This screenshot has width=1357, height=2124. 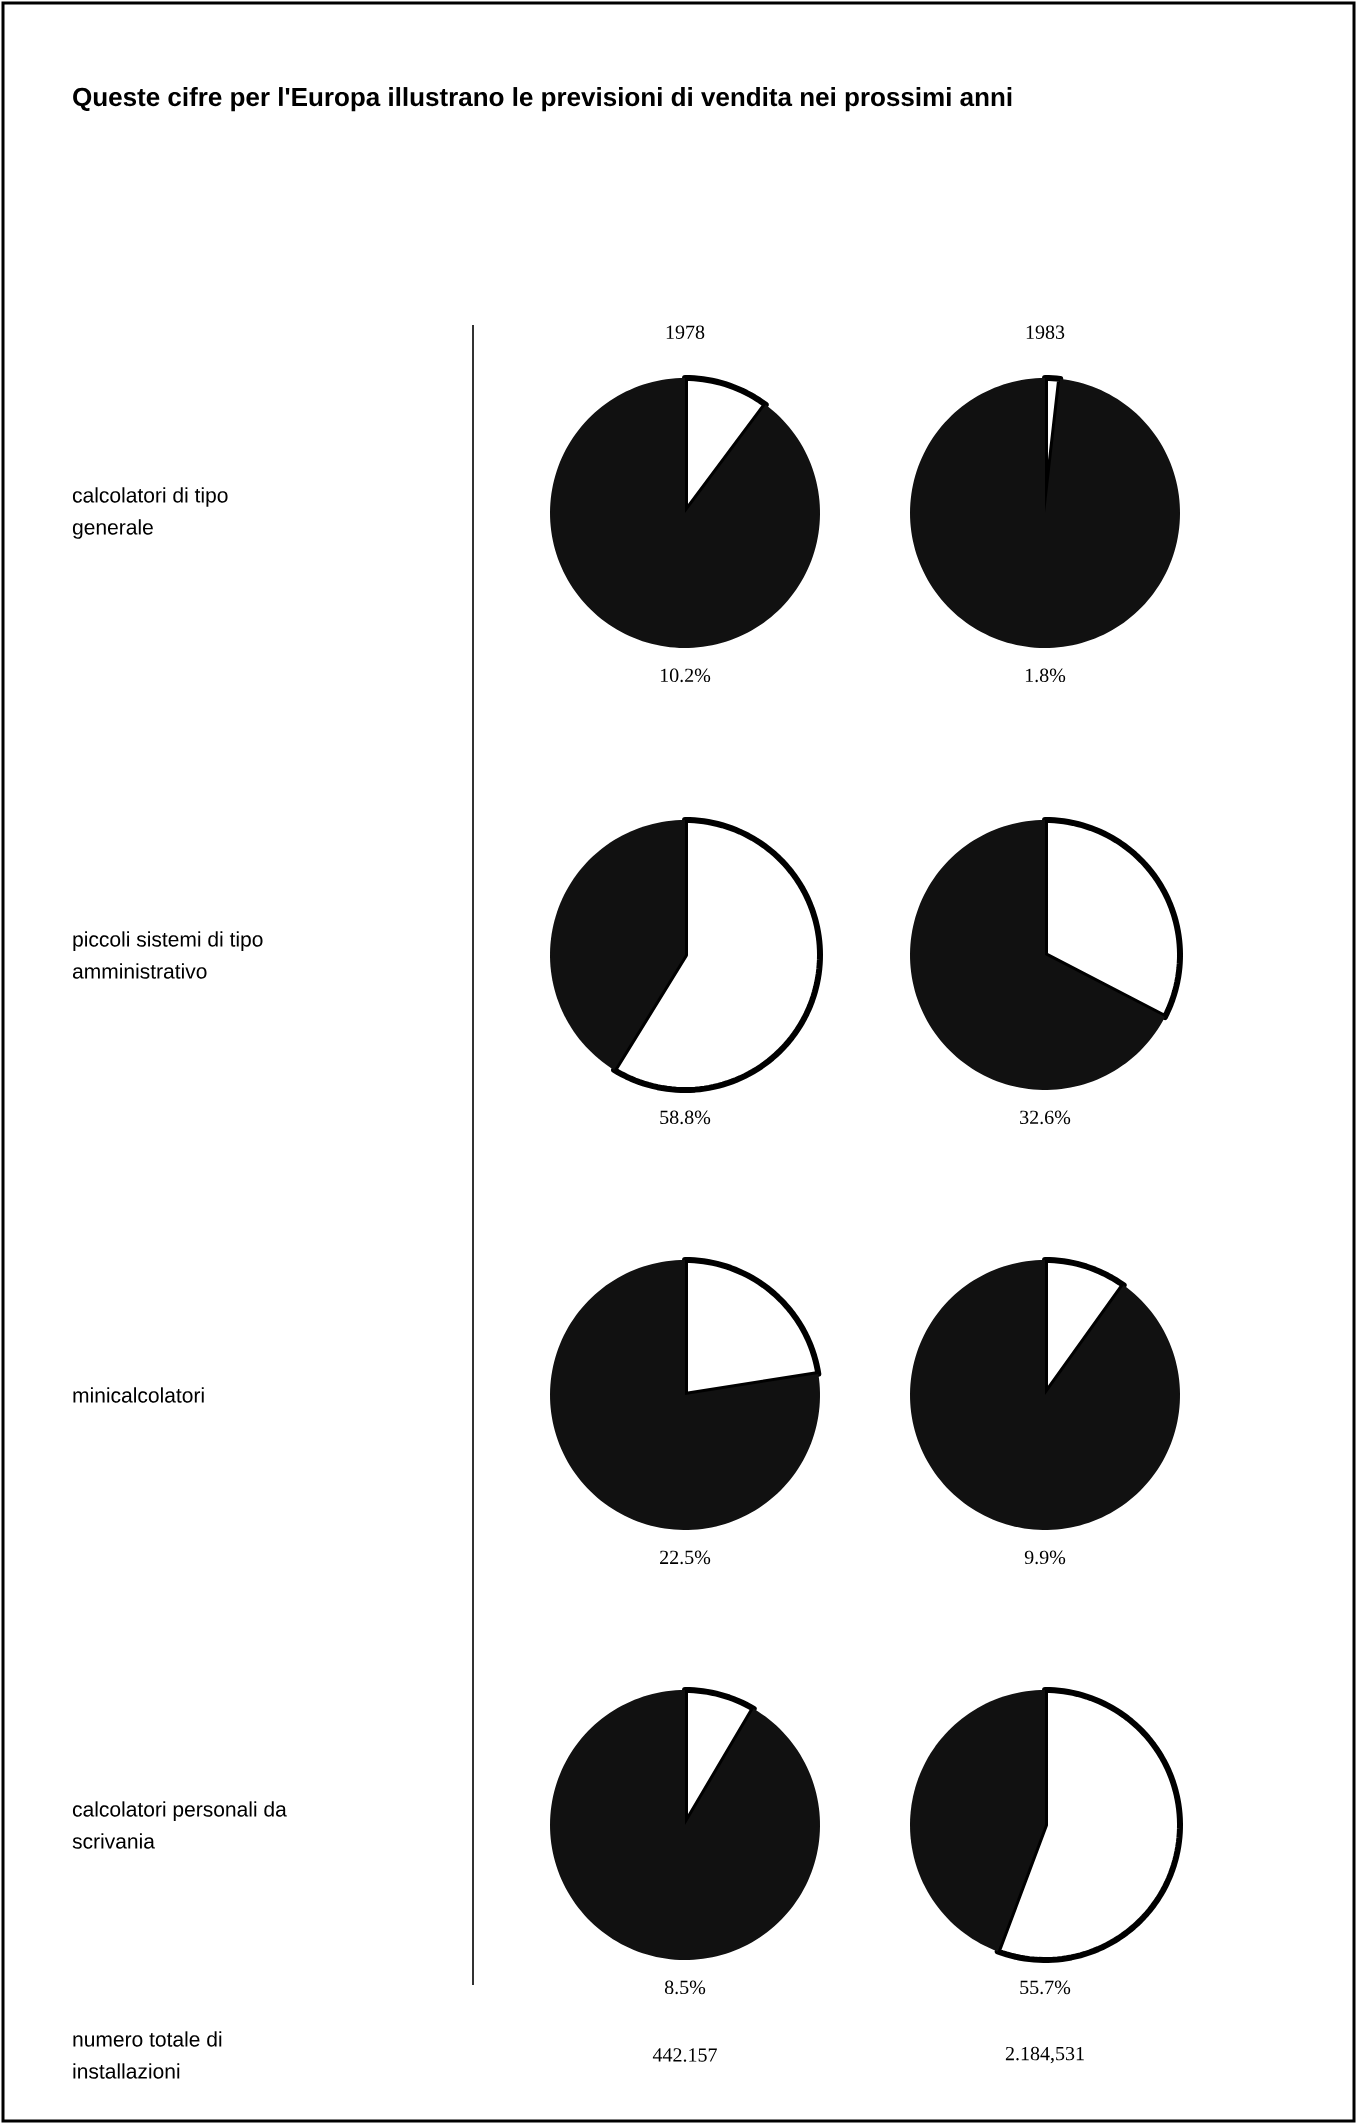 What do you see at coordinates (685, 1557) in the screenshot?
I see `text: 22.5%` at bounding box center [685, 1557].